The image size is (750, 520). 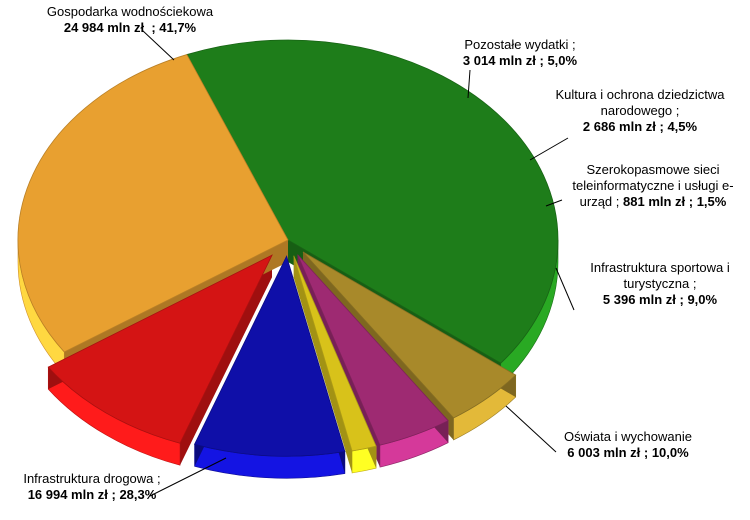 What do you see at coordinates (640, 94) in the screenshot?
I see `slice-name: Kultura i ochrona dziedzictwa` at bounding box center [640, 94].